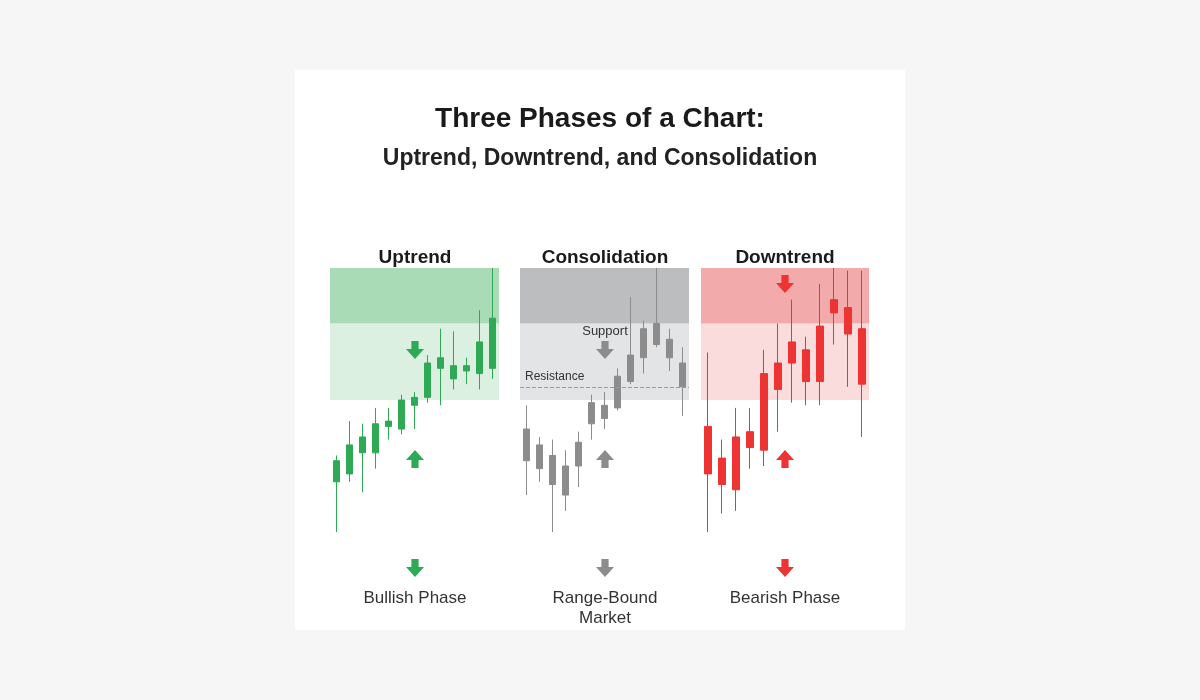  Describe the element at coordinates (415, 598) in the screenshot. I see `text: Bullish Phase` at that location.